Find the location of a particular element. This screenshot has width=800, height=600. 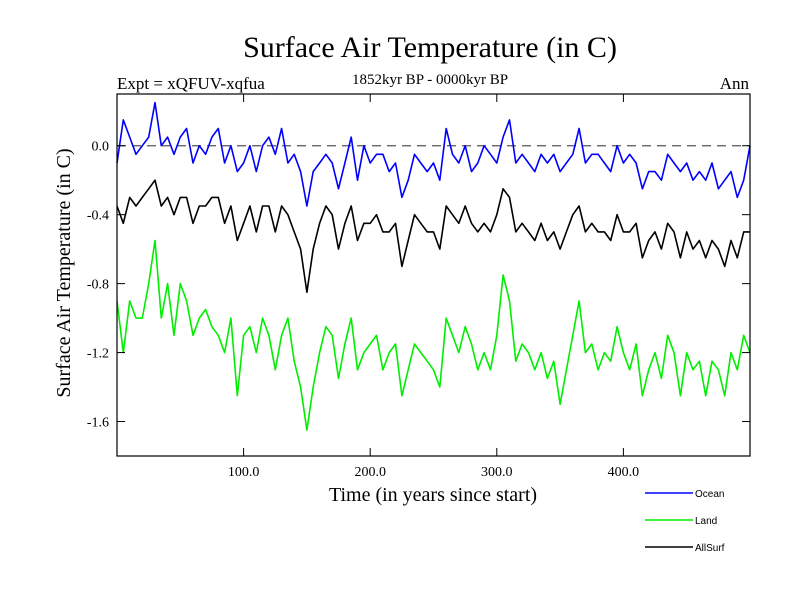

legend-label-allsurf: AllSurf is located at coordinates (710, 548).